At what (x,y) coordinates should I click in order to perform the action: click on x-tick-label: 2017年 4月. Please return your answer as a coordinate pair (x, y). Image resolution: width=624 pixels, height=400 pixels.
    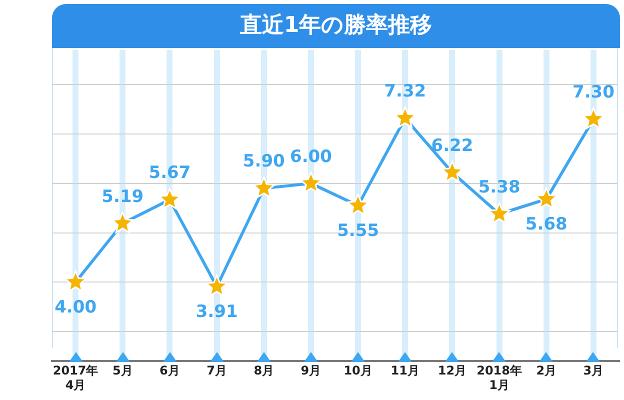
    Looking at the image, I should click on (75, 378).